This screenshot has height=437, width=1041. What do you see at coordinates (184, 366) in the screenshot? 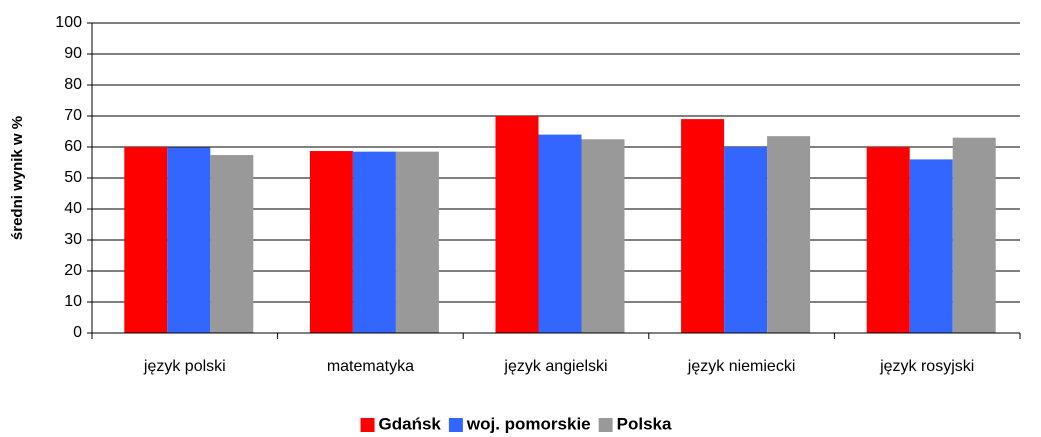
I see `x-tick-label: język polski` at bounding box center [184, 366].